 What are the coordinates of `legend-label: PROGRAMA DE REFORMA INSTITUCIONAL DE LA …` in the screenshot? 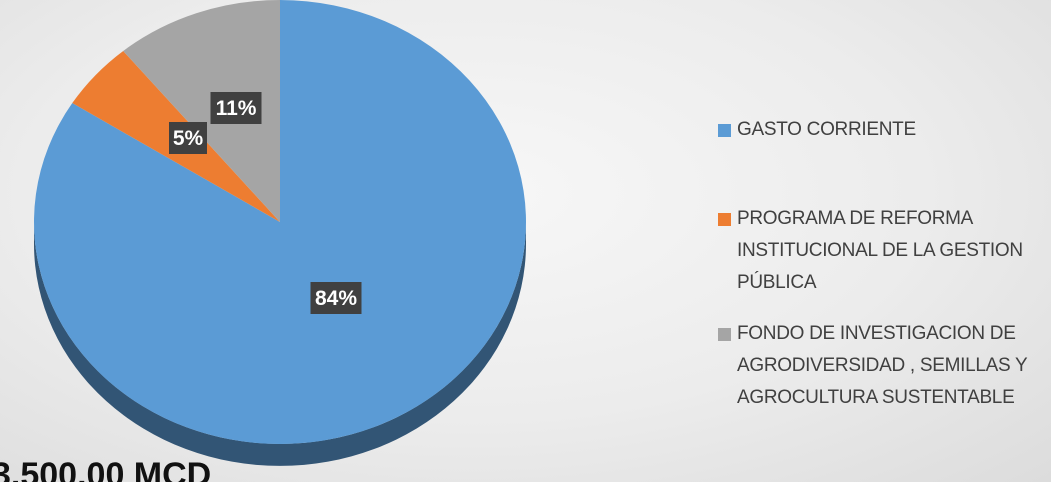 It's located at (880, 250).